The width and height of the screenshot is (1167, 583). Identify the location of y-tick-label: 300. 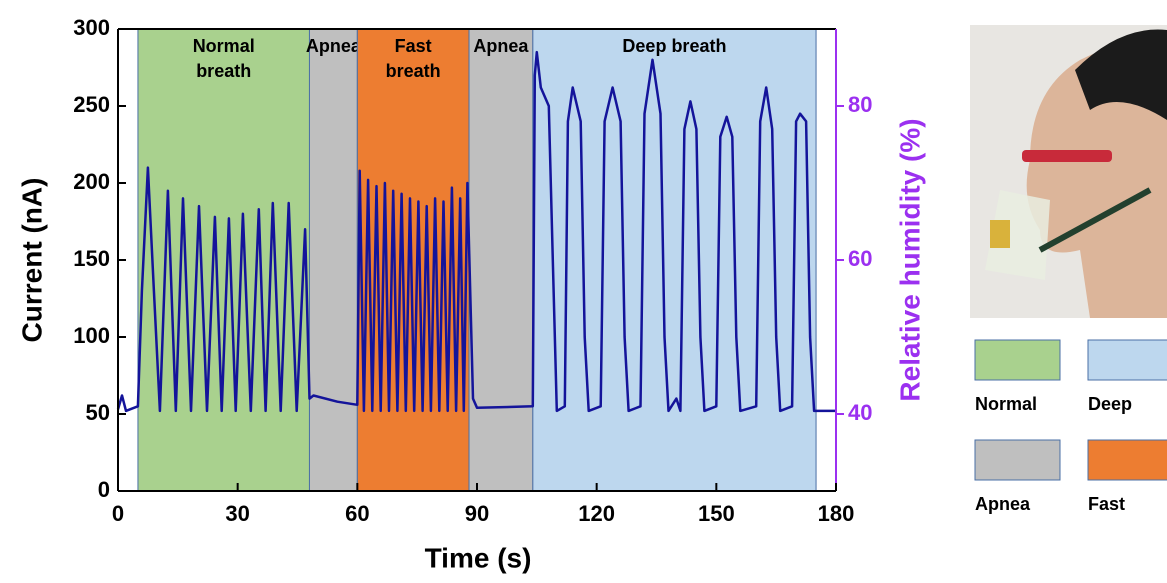
(91, 27).